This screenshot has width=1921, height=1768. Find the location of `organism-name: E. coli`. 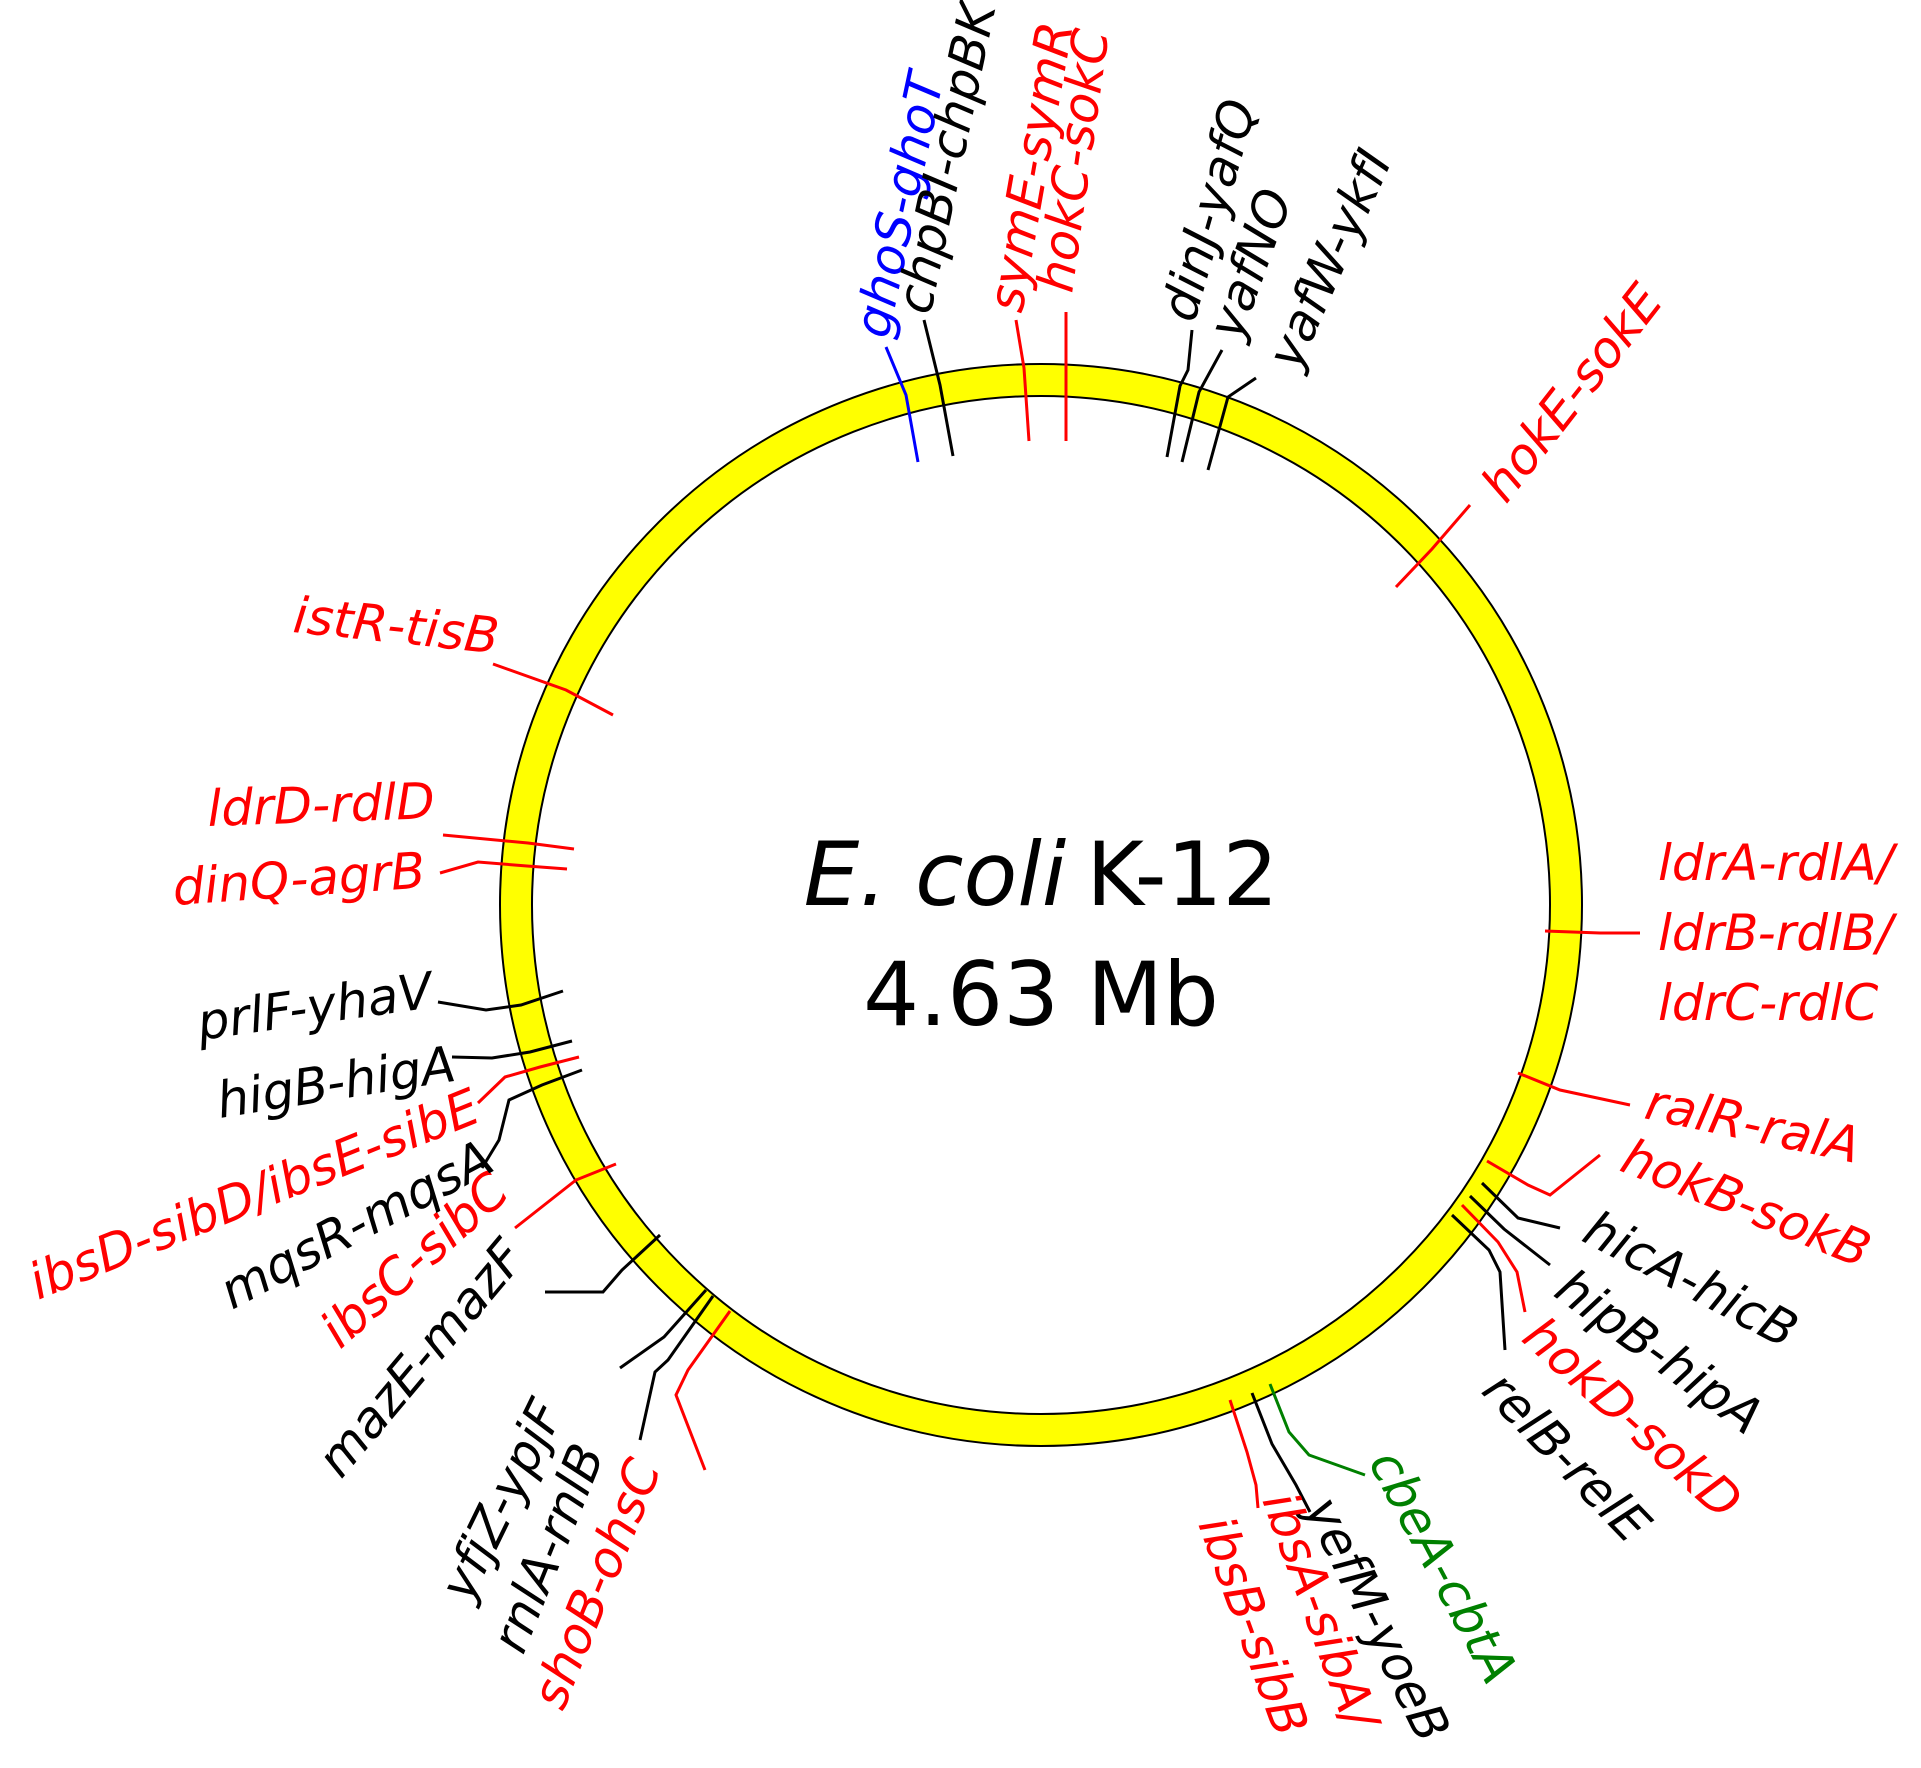

organism-name: E. coli is located at coordinates (935, 874).